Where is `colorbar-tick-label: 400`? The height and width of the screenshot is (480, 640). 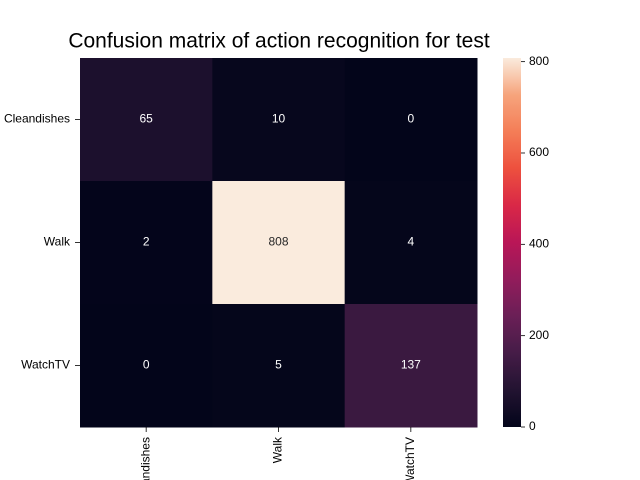 colorbar-tick-label: 400 is located at coordinates (539, 243).